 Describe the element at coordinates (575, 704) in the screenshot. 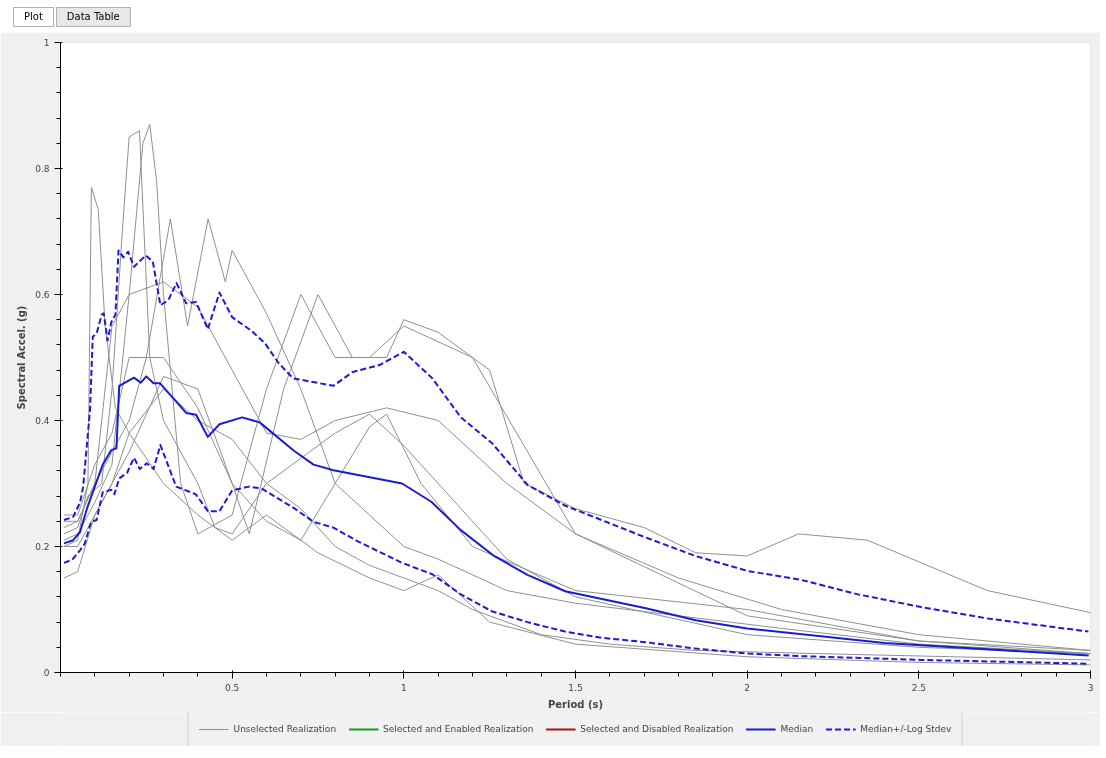

I see `x-axis-title: Period (s)` at that location.